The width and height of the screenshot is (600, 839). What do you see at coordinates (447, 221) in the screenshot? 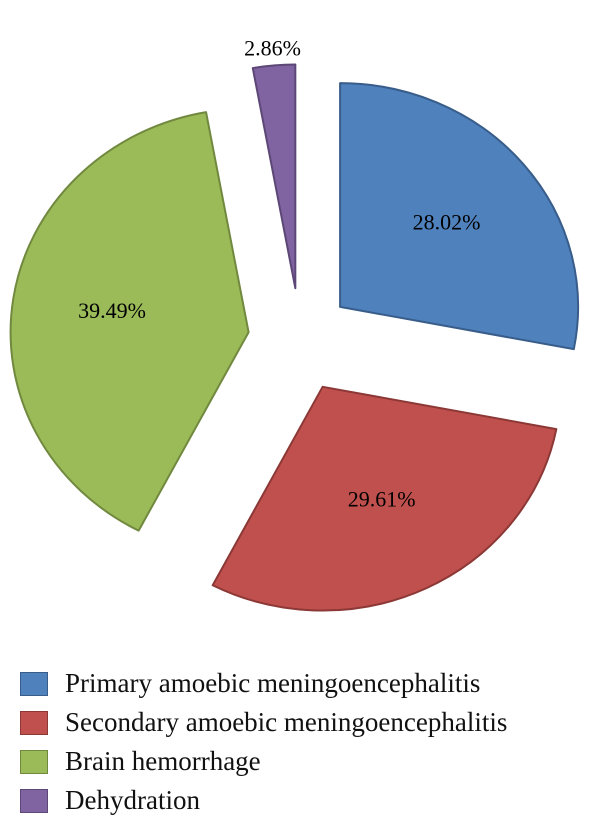
I see `data-label: 28.02%` at bounding box center [447, 221].